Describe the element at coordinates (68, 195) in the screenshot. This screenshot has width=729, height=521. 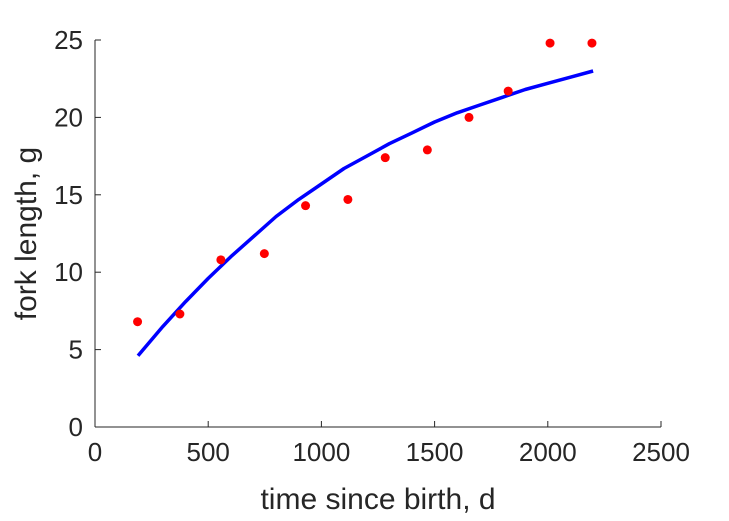
I see `y-tick-label: 15` at that location.